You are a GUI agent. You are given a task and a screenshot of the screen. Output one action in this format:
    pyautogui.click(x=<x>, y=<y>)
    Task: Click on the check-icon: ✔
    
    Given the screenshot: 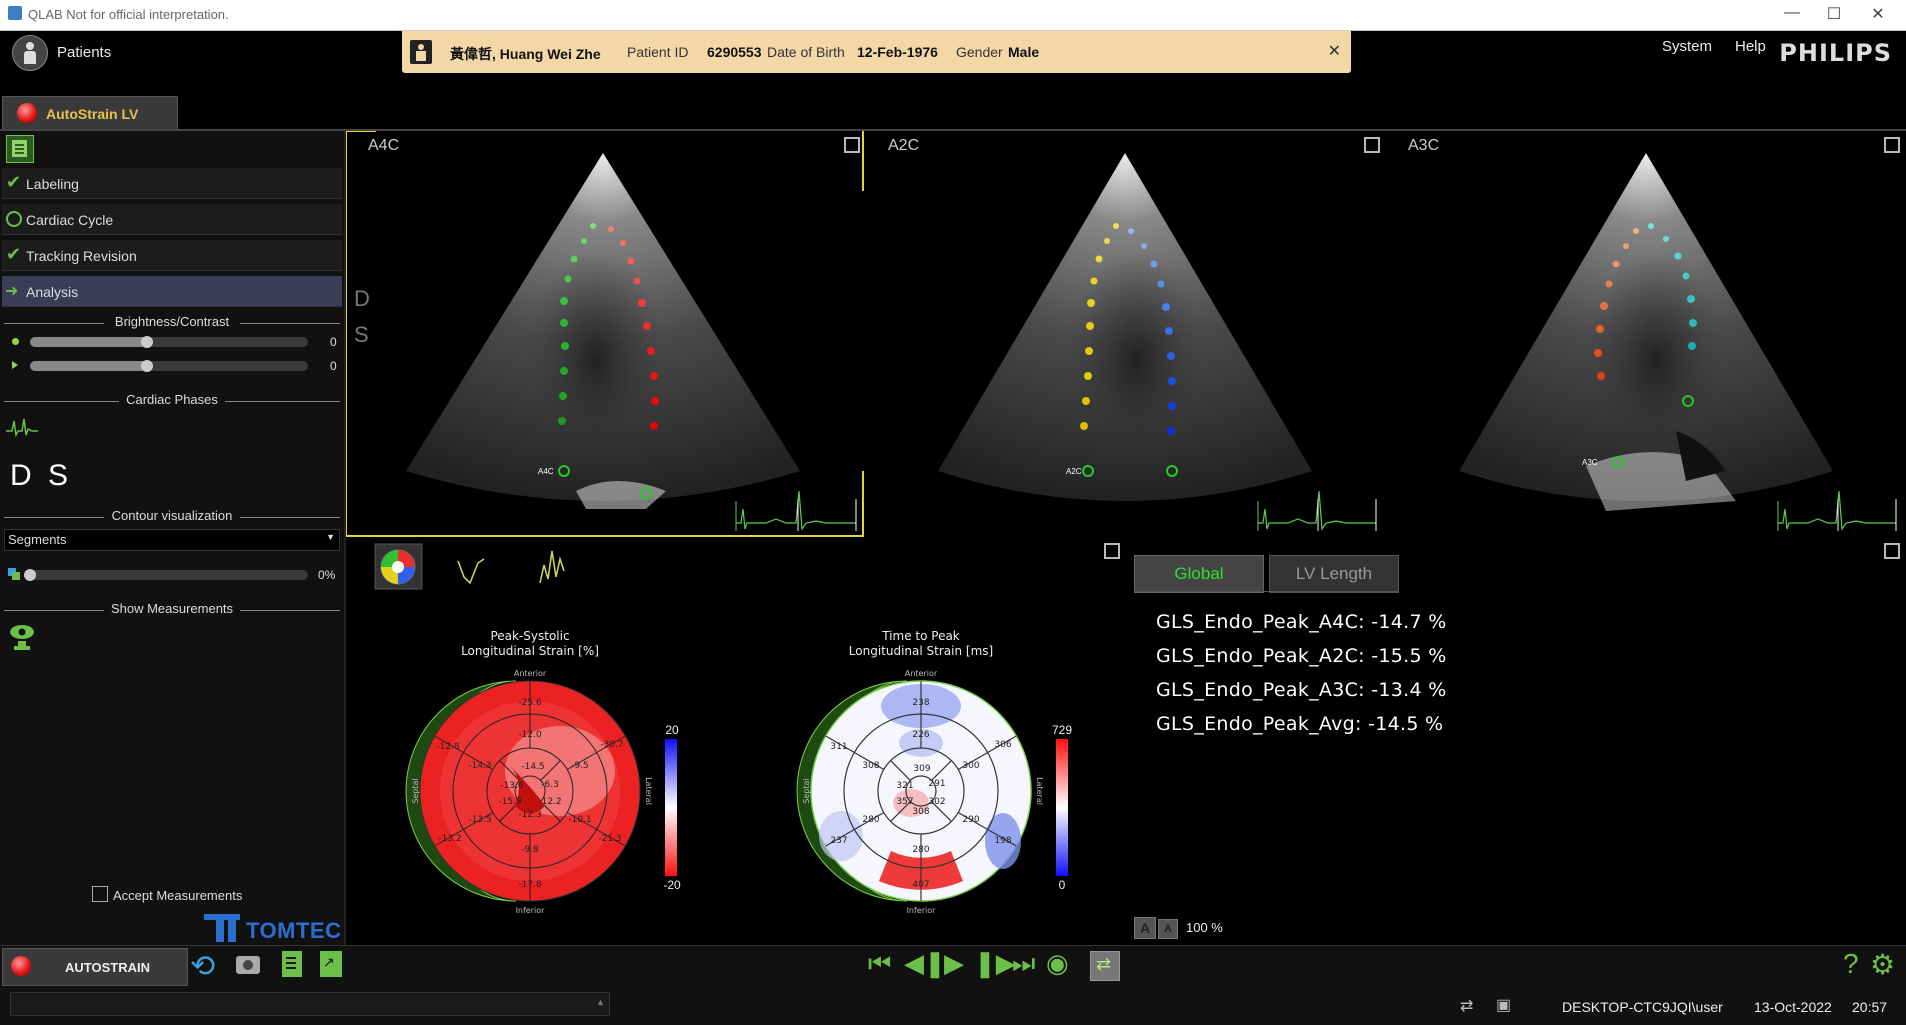 What is the action you would take?
    pyautogui.click(x=14, y=254)
    